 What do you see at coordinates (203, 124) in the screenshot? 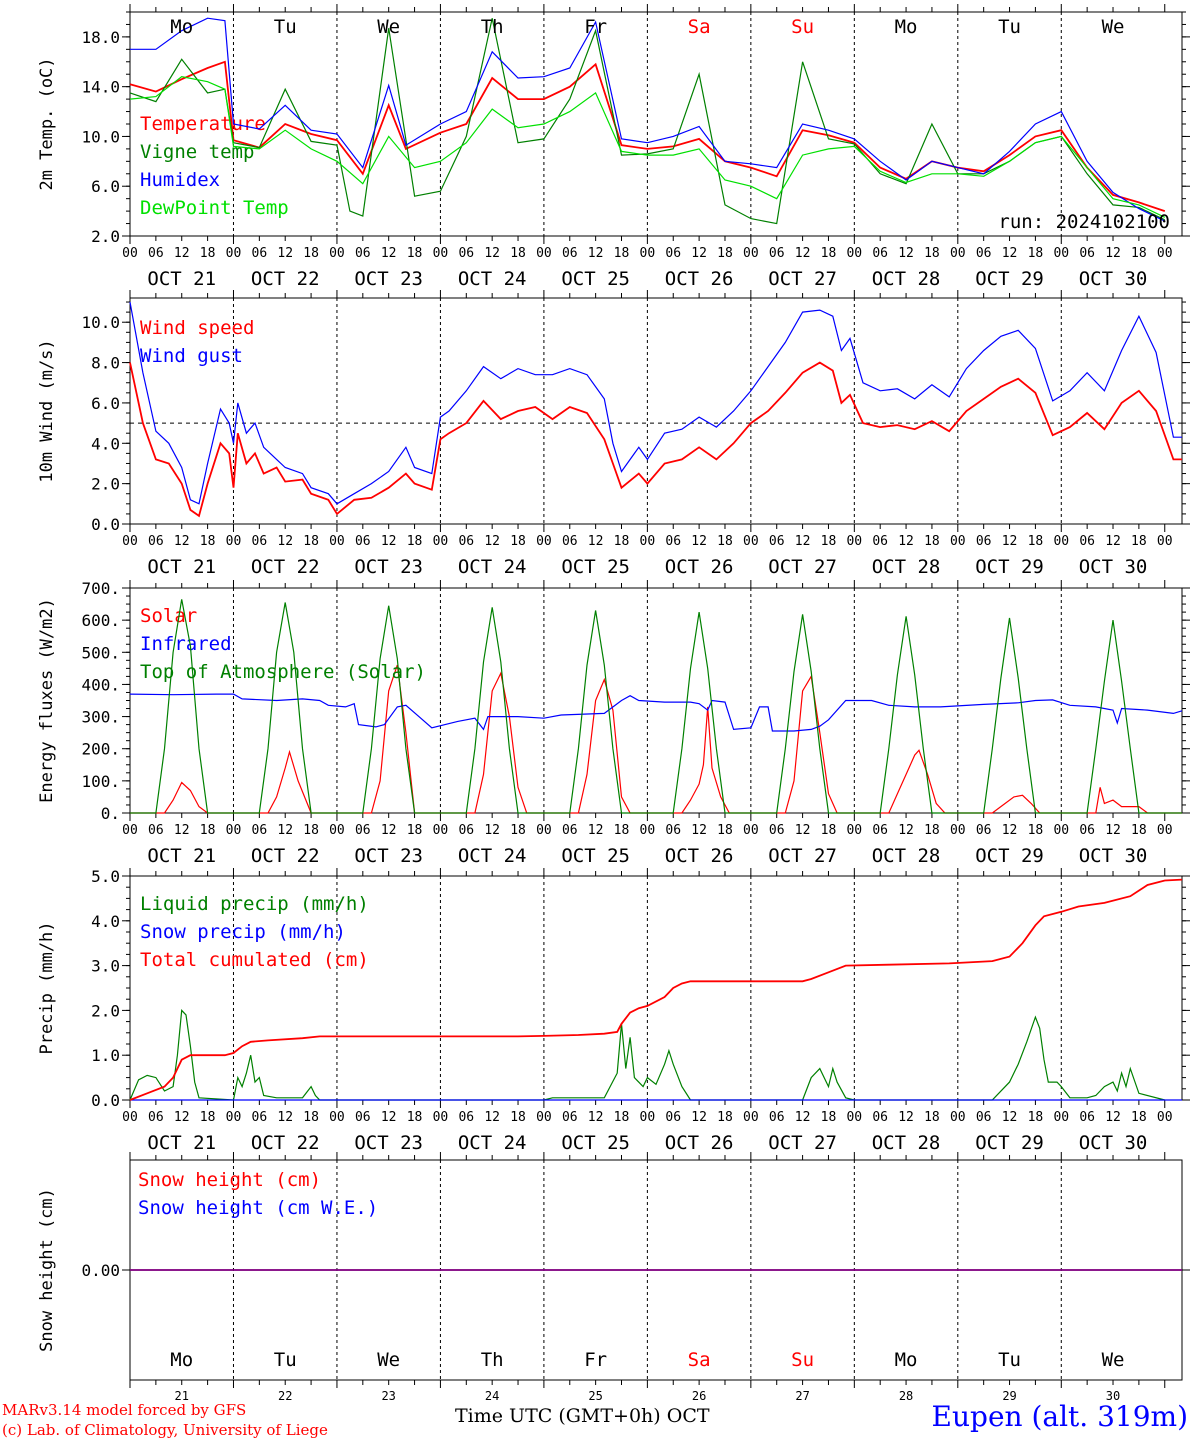
I see `legend-entry: Temperature` at bounding box center [203, 124].